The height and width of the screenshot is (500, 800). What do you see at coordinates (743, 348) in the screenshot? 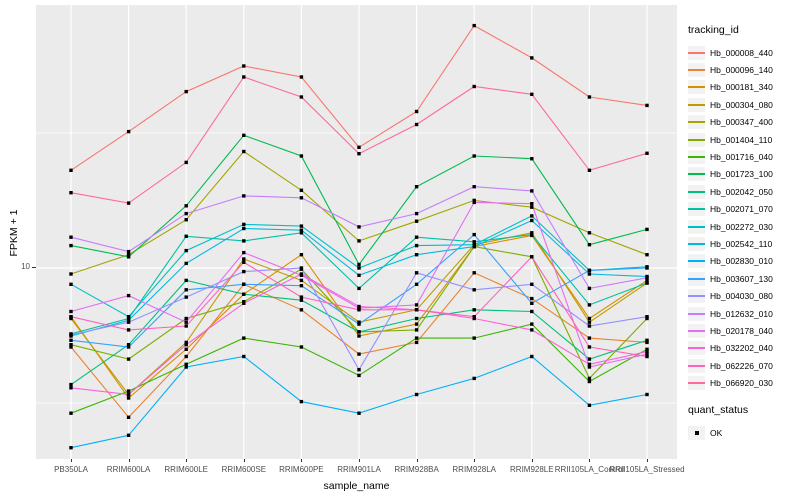
I see `legend-item: Hb_032202_040` at bounding box center [743, 348].